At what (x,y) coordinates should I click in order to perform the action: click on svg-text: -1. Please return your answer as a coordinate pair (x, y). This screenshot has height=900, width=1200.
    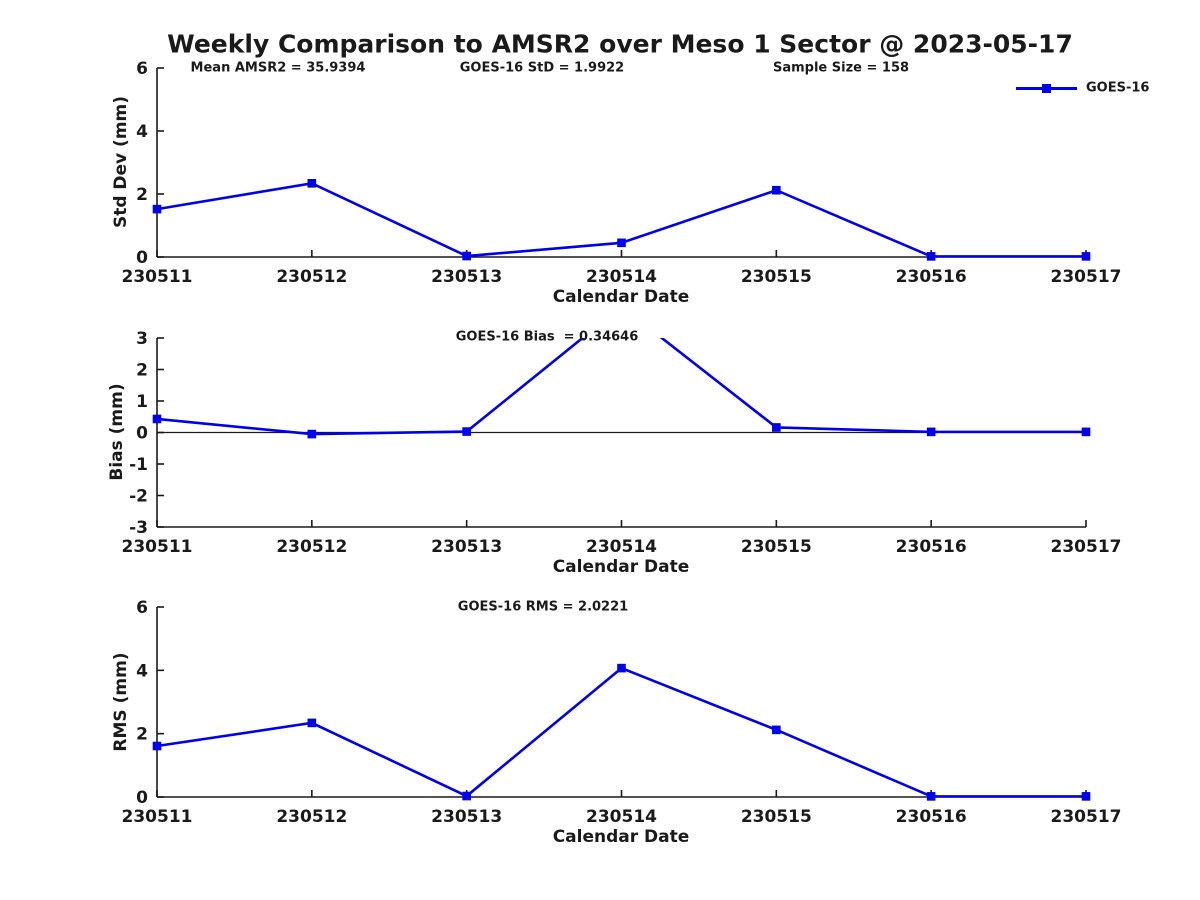
    Looking at the image, I should click on (138, 465).